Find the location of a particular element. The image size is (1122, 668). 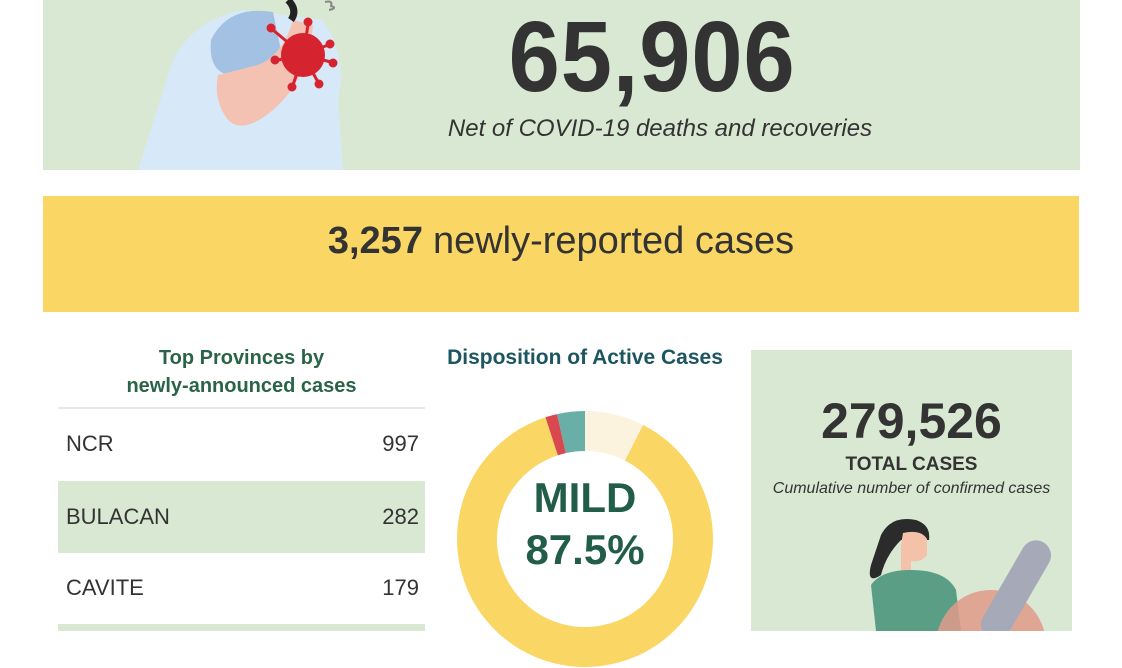

province-name: CAVITE is located at coordinates (105, 587).